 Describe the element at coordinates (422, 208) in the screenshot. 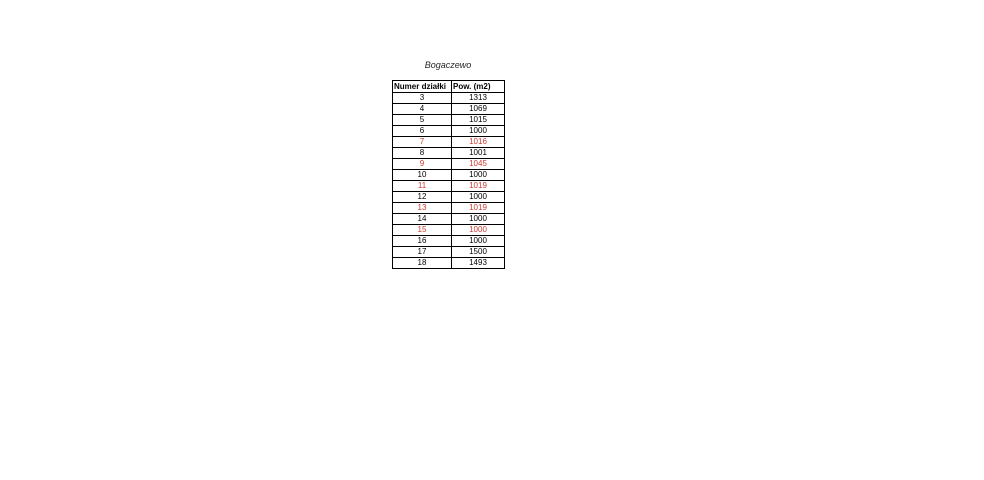

I see `cell-numer-dzialki: 13` at that location.